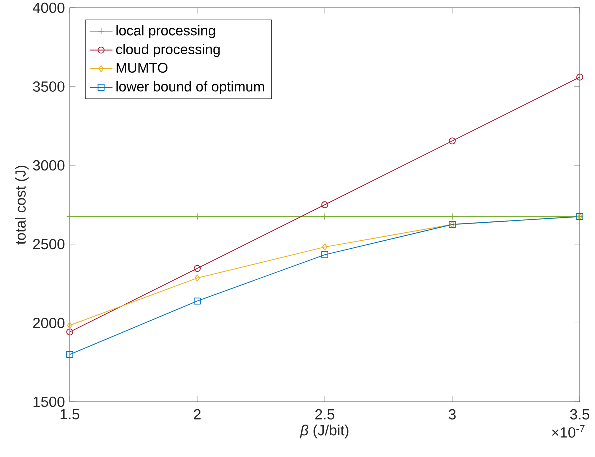 Image resolution: width=595 pixels, height=457 pixels. What do you see at coordinates (49, 323) in the screenshot?
I see `y-tick-label: 2000` at bounding box center [49, 323].